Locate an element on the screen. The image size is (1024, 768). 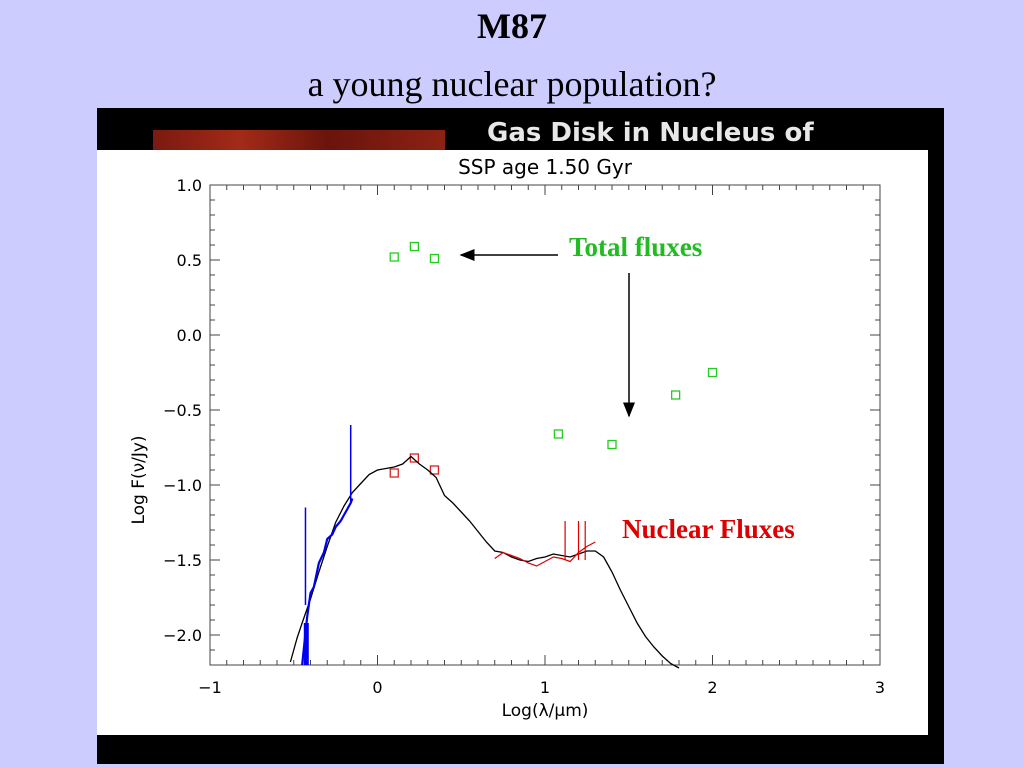
total-fluxes-annotation: Total fluxes is located at coordinates (636, 247).